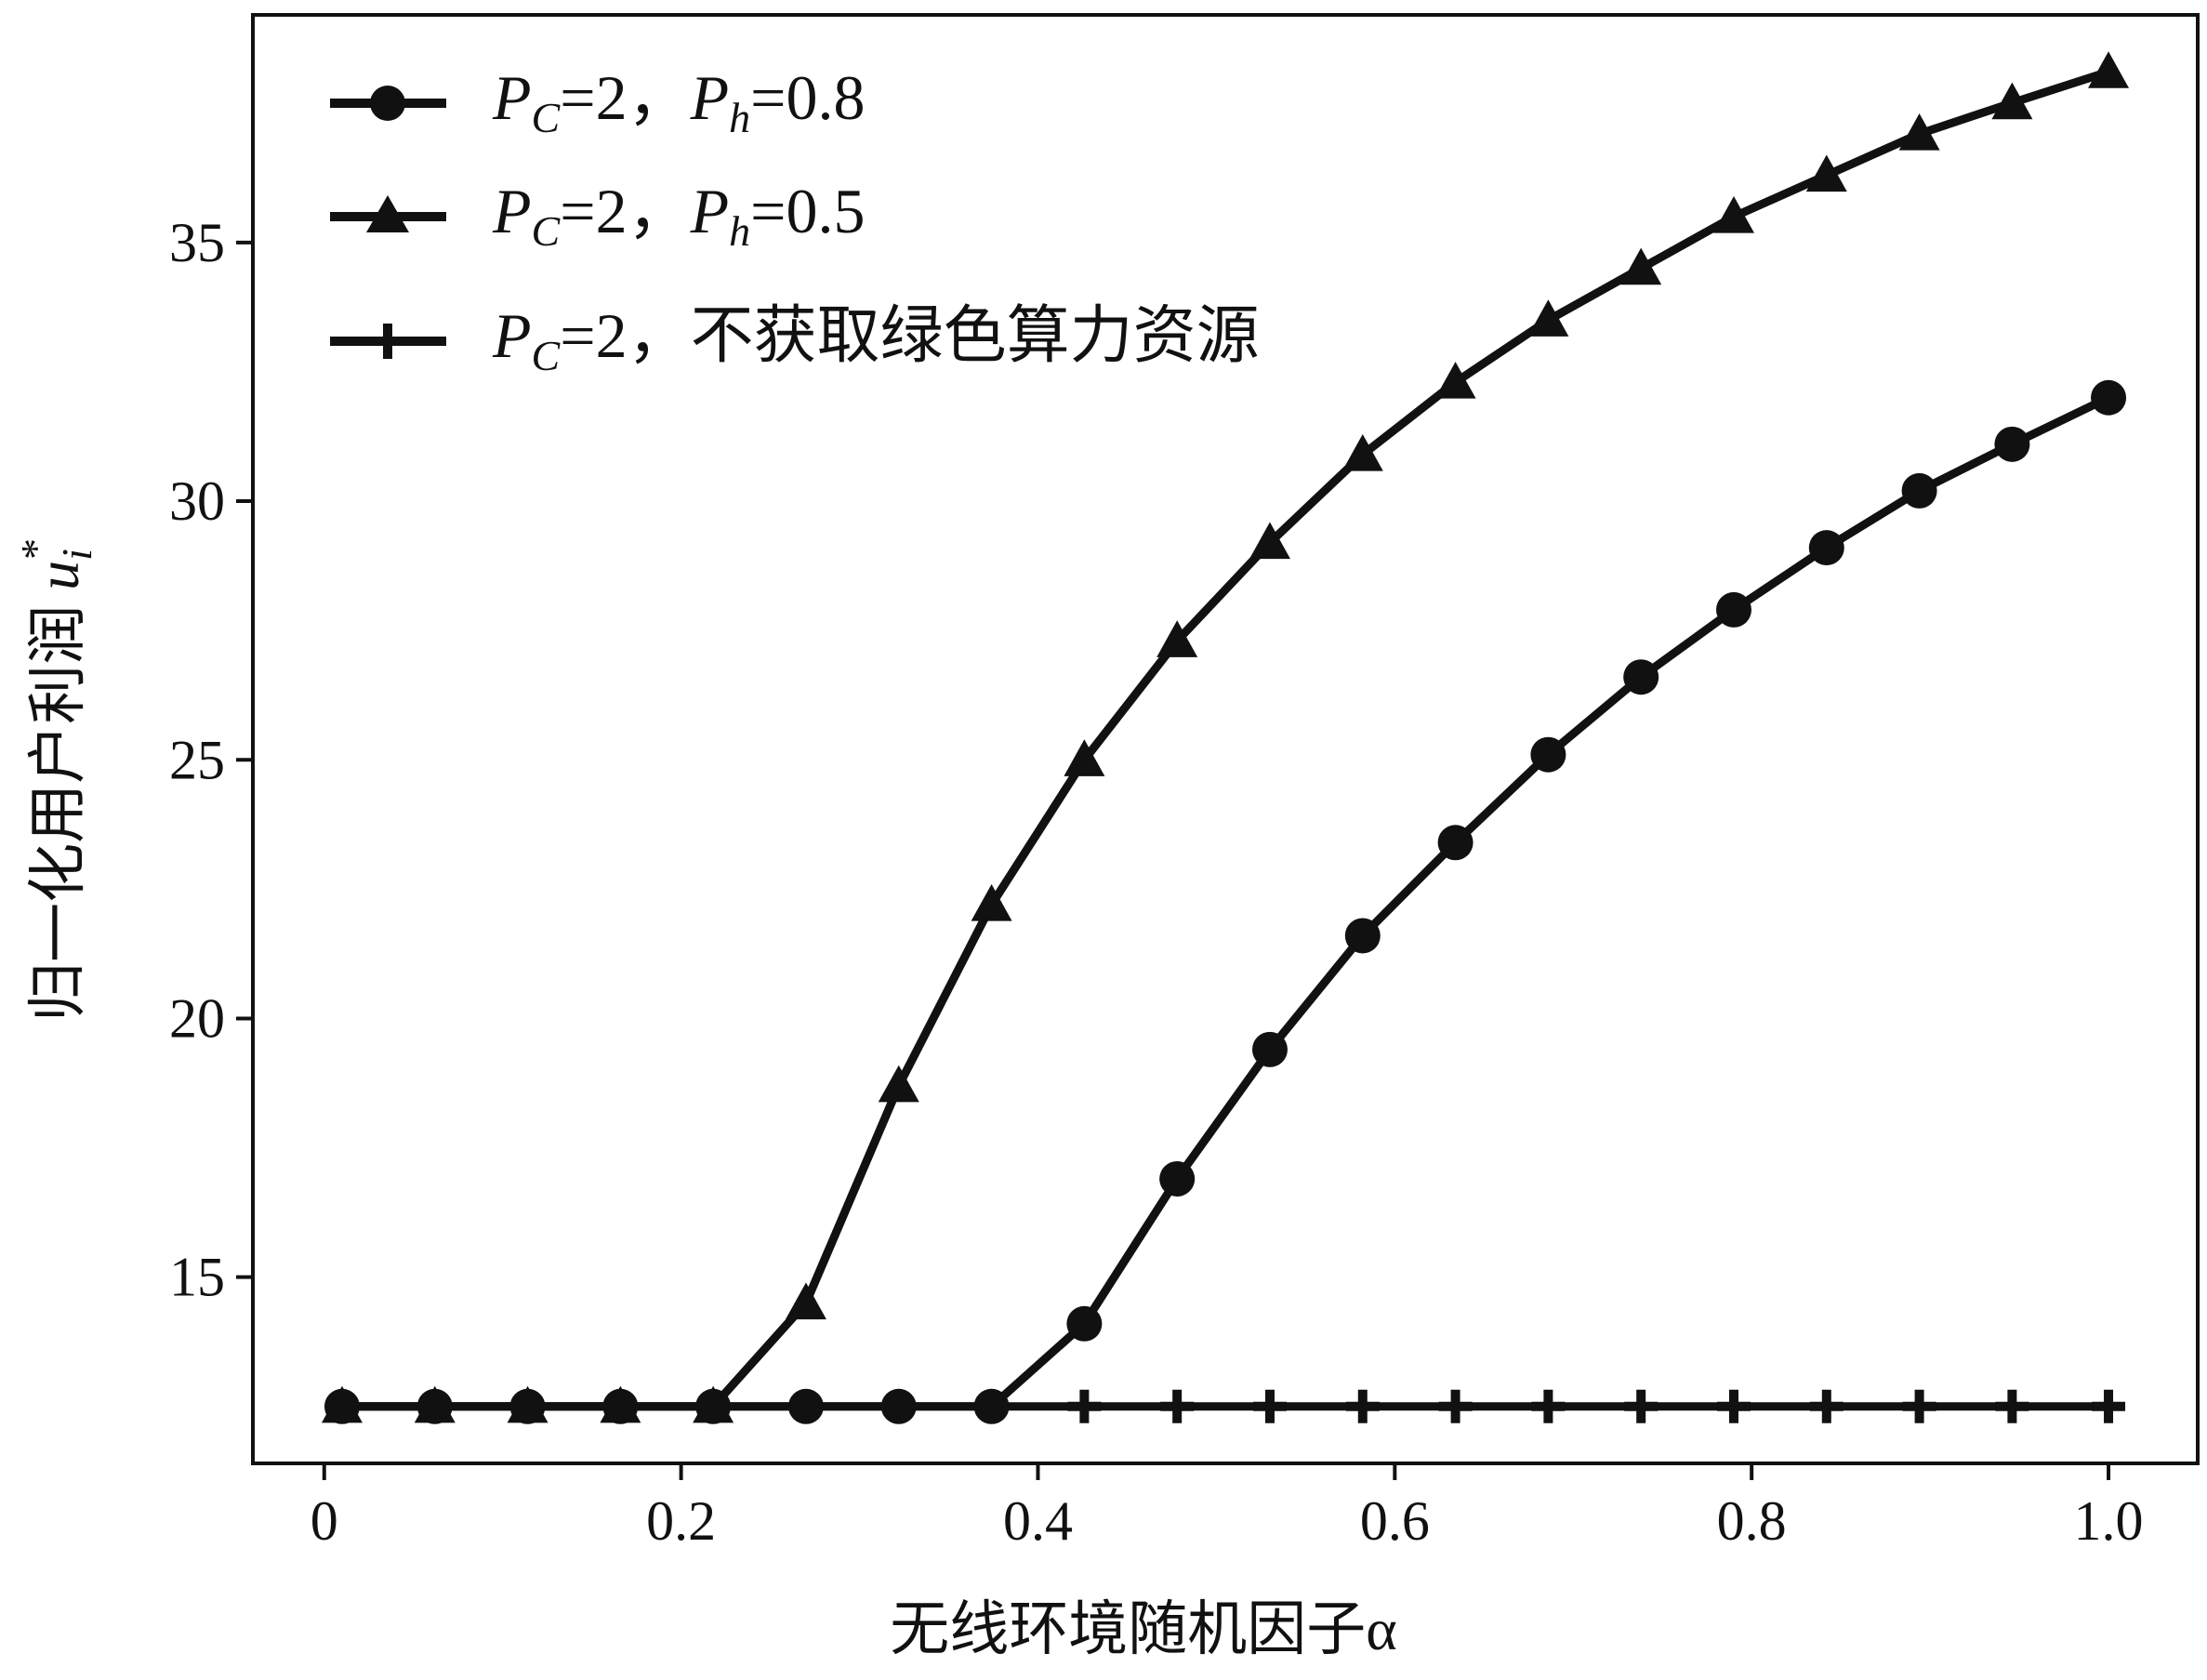 The height and width of the screenshot is (1680, 2207). Describe the element at coordinates (1038, 1521) in the screenshot. I see `x-tick-label: 0.4` at that location.